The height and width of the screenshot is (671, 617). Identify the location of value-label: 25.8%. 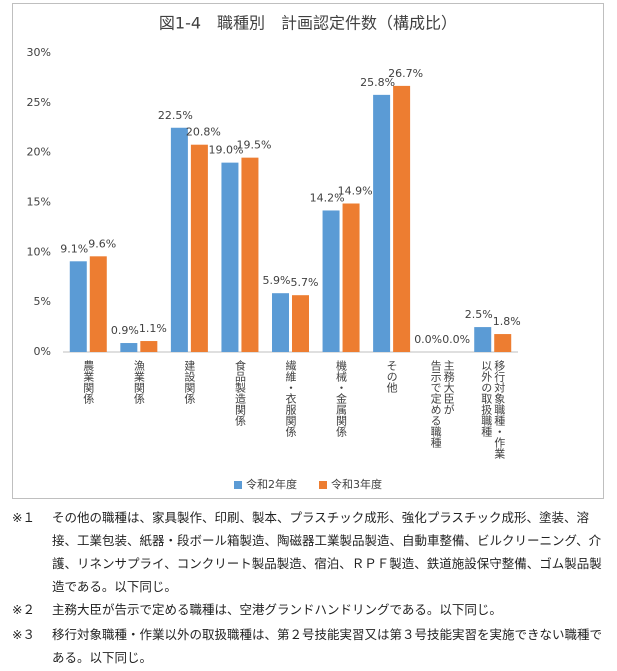
(377, 82).